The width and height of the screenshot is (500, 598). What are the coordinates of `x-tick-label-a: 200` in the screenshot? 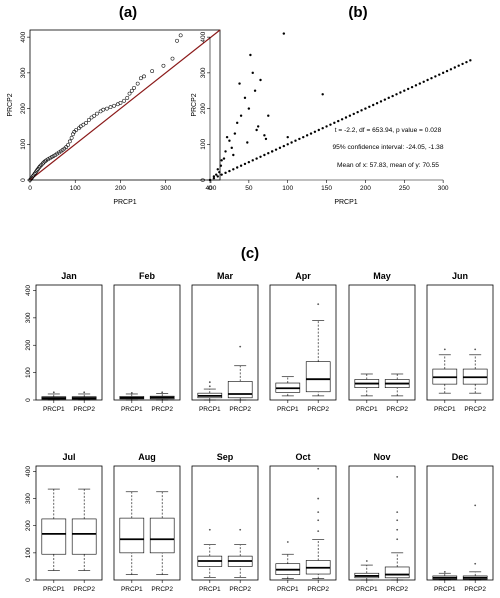 It's located at (120, 188).